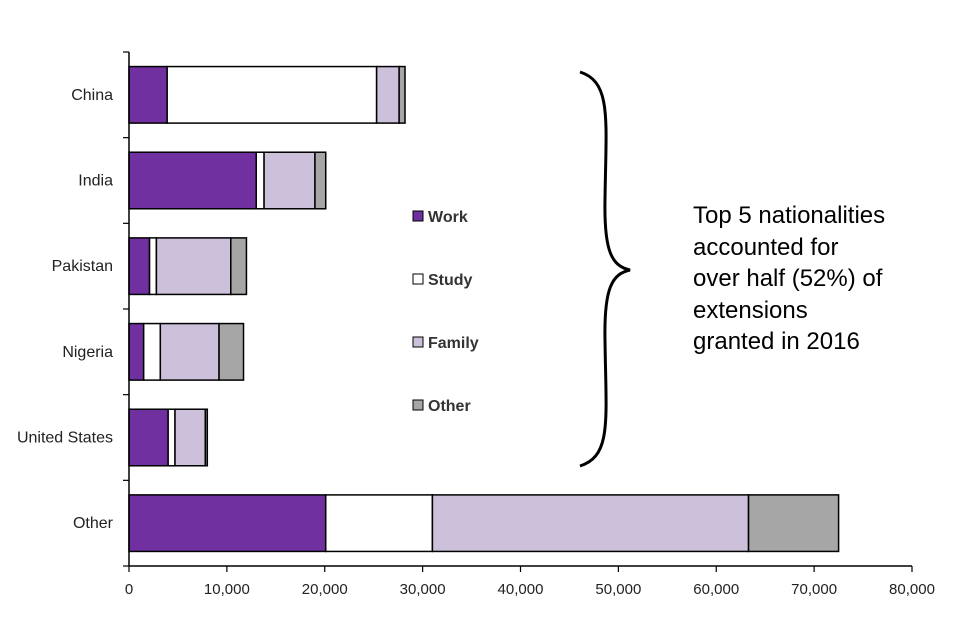 This screenshot has height=640, width=960. What do you see at coordinates (453, 343) in the screenshot?
I see `legend-label: Family` at bounding box center [453, 343].